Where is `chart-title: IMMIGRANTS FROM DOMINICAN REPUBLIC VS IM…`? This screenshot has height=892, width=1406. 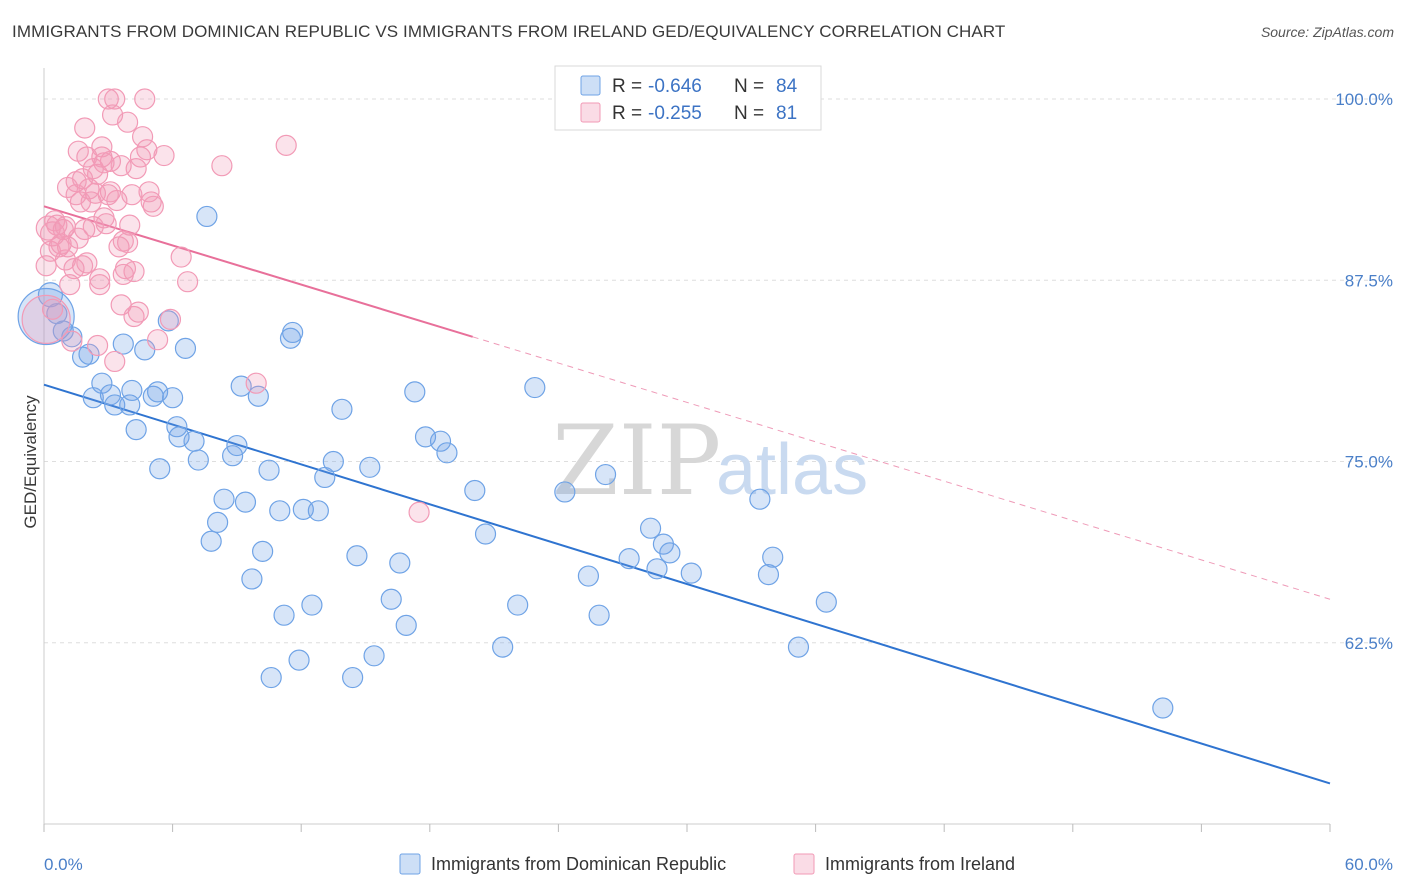
chart-title: IMMIGRANTS FROM DOMINICAN REPUBLIC VS IM… is located at coordinates (509, 31).